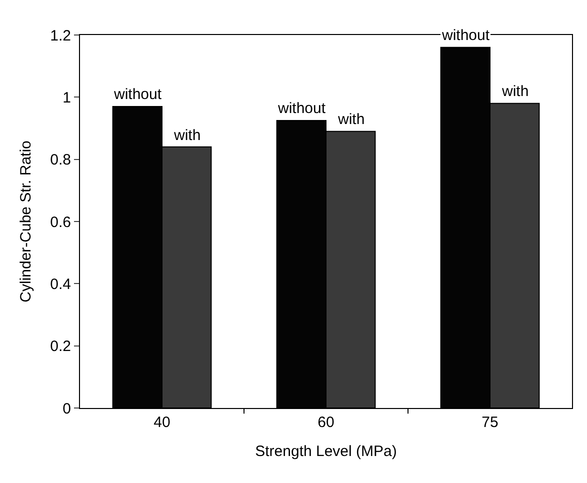 Image resolution: width=587 pixels, height=483 pixels. What do you see at coordinates (25, 221) in the screenshot?
I see `y-axis-title: Cylinder-Cube Str. Ratio` at bounding box center [25, 221].